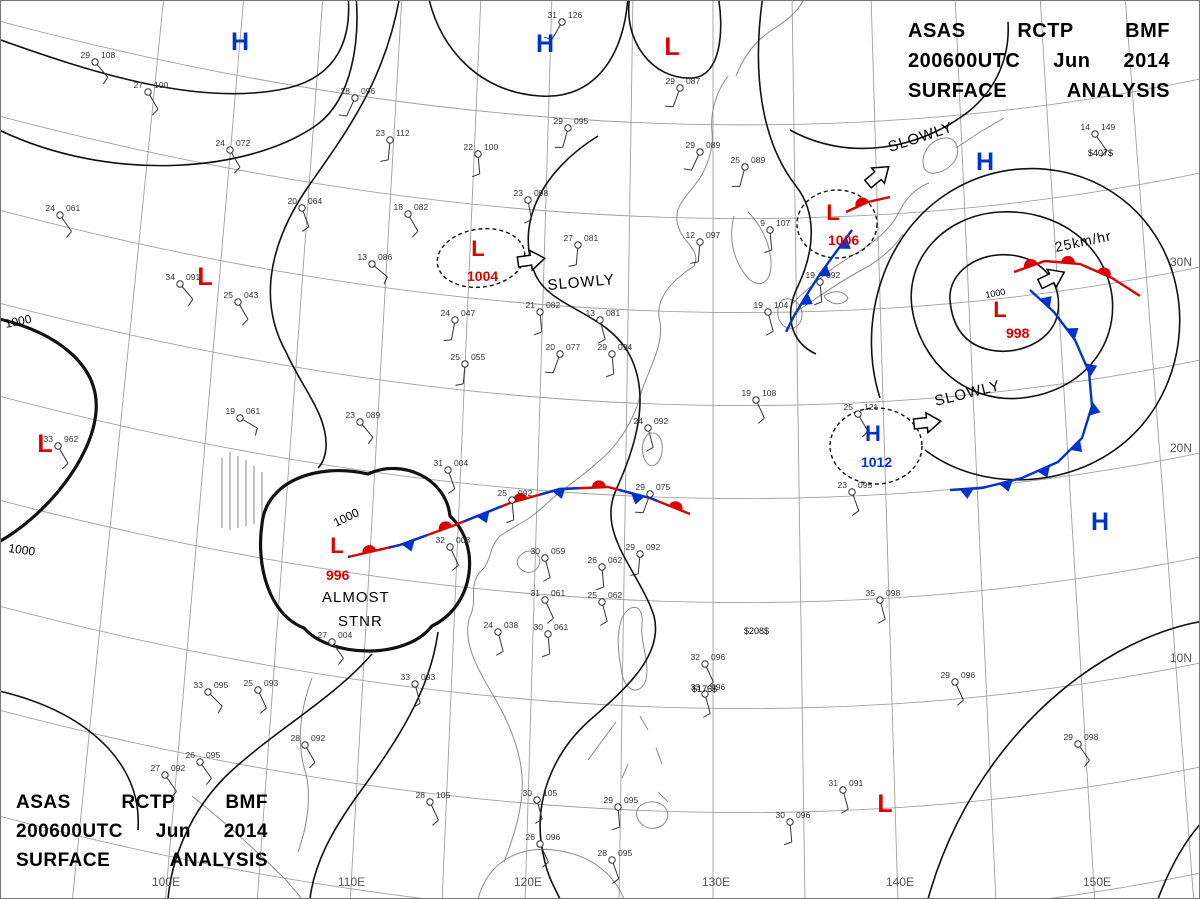 Image resolution: width=1200 pixels, height=899 pixels. Describe the element at coordinates (605, 573) in the screenshot. I see `station-plot: 26 062` at that location.